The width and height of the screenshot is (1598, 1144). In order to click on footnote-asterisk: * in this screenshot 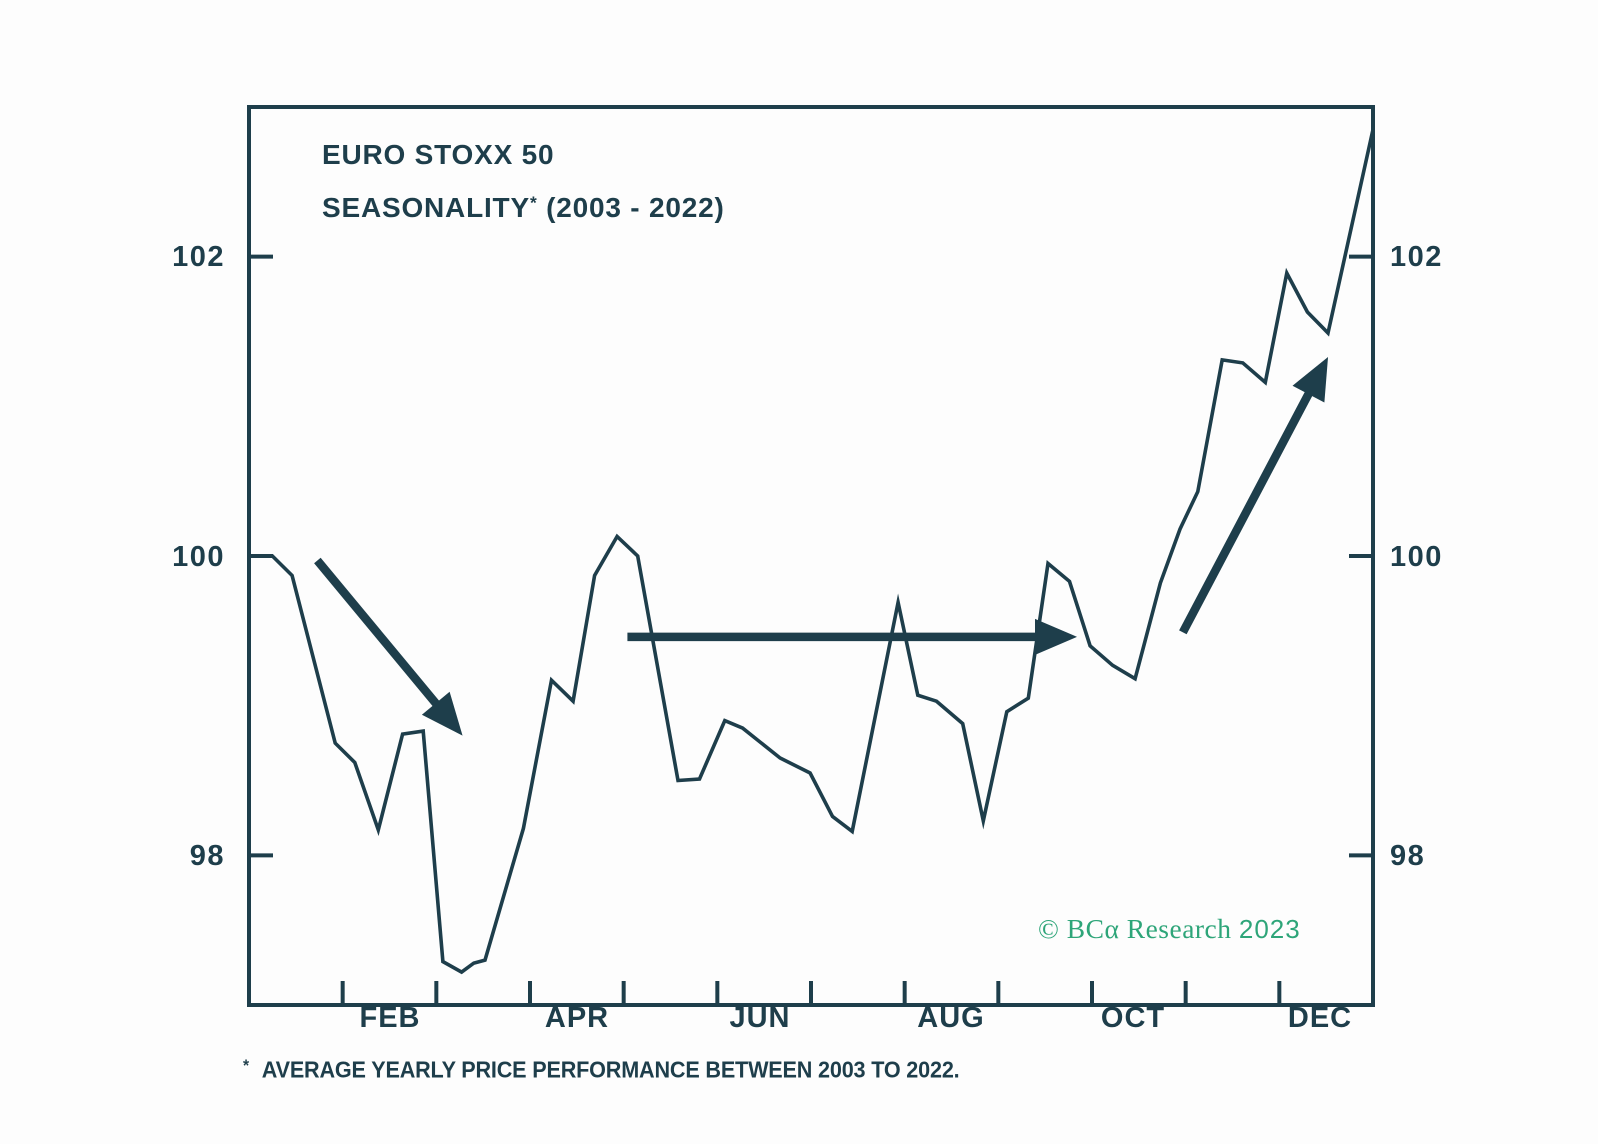, I will do `click(246, 1065)`.